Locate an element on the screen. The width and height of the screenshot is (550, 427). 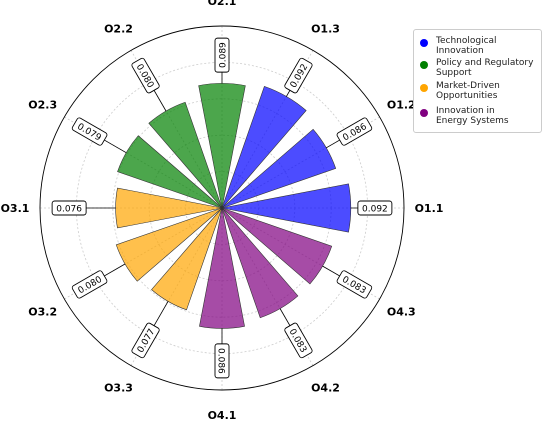
category-label-o3-1: O3.1 is located at coordinates (15, 208).